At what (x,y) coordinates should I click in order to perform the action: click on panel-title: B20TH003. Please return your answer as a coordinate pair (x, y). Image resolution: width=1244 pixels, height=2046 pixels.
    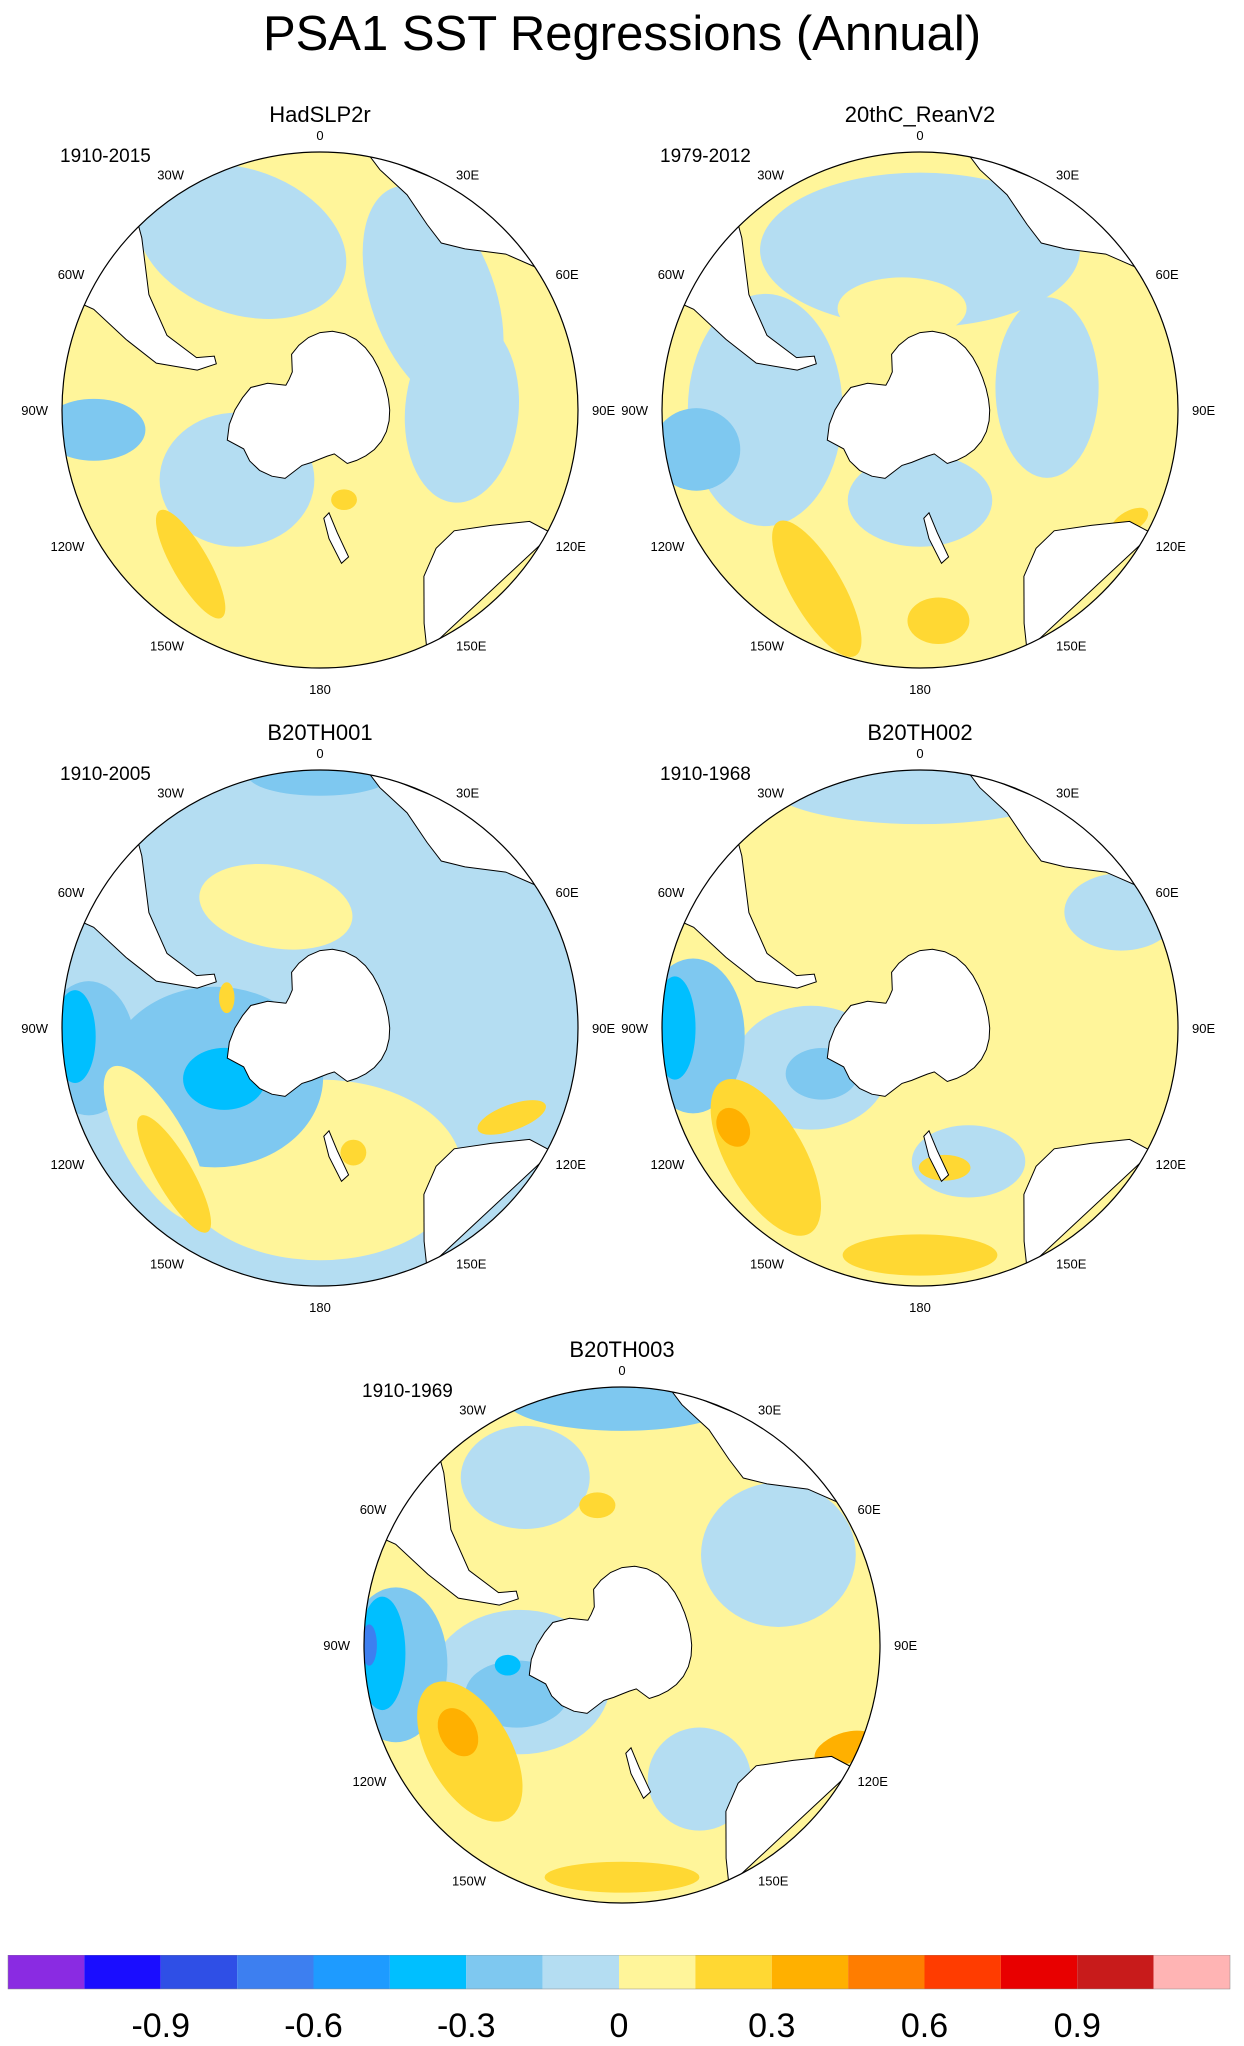
    Looking at the image, I should click on (621, 1349).